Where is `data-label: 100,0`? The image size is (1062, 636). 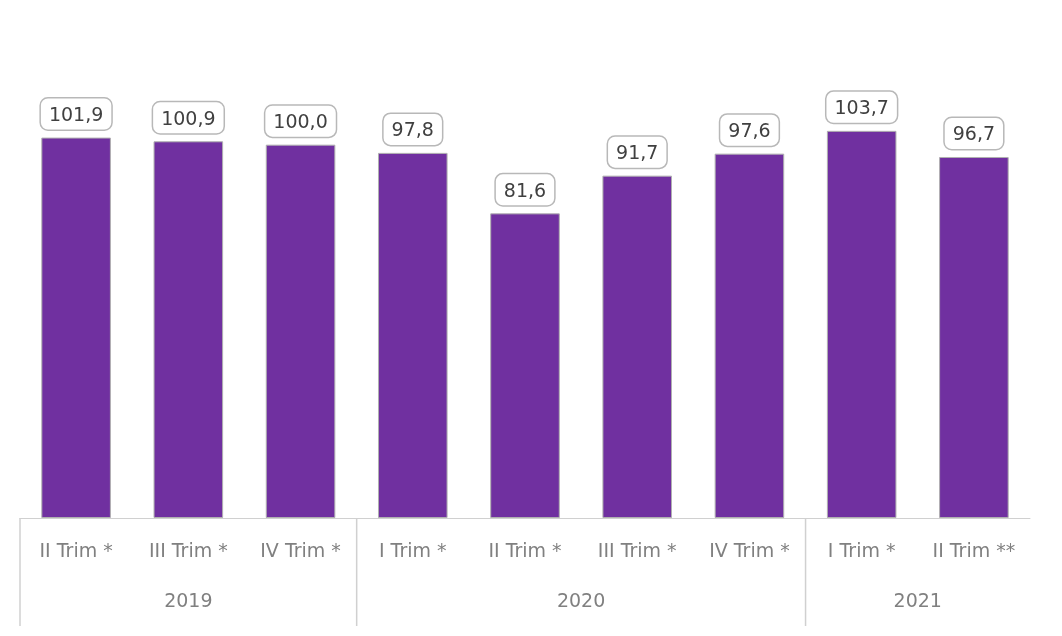
data-label: 100,0 is located at coordinates (300, 121).